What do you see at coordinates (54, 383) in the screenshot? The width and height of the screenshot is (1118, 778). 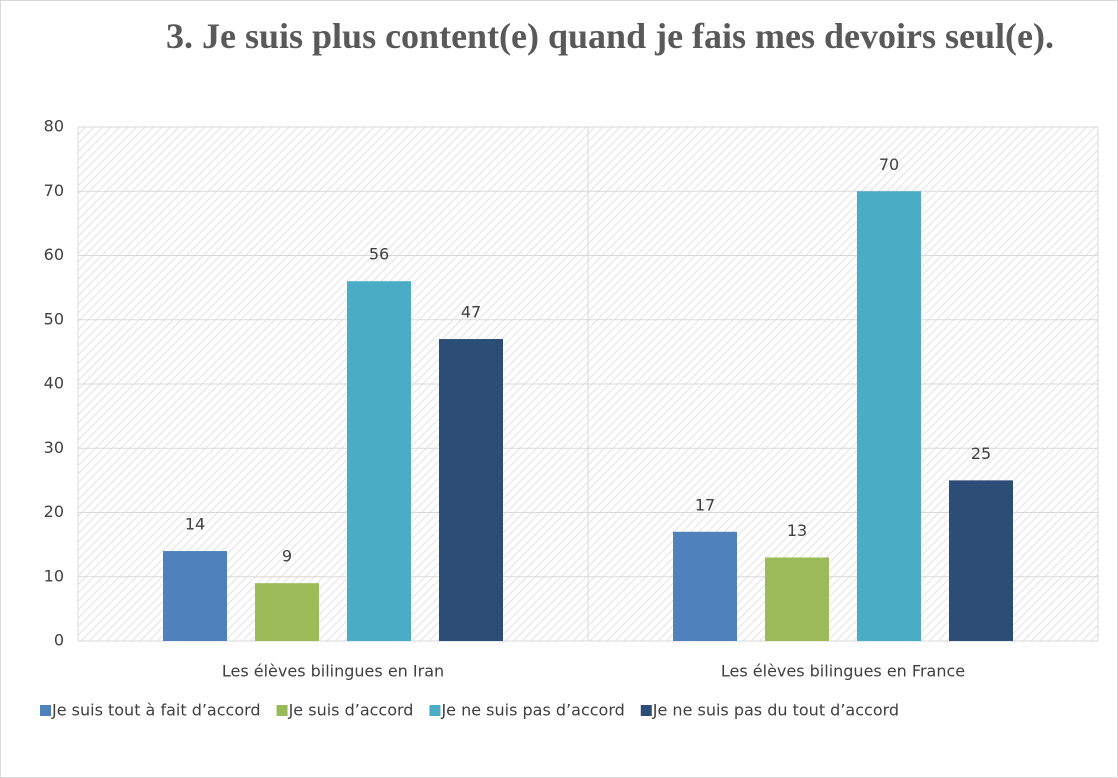 I see `y-tick-label: 40` at bounding box center [54, 383].